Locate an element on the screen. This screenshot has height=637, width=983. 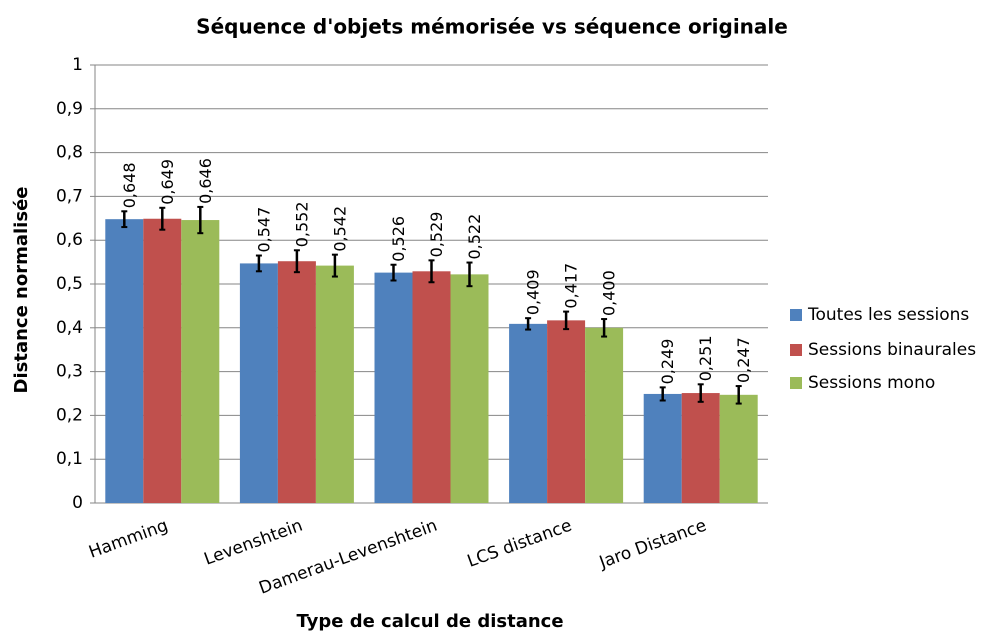
value-label: 0,251 is located at coordinates (705, 358).